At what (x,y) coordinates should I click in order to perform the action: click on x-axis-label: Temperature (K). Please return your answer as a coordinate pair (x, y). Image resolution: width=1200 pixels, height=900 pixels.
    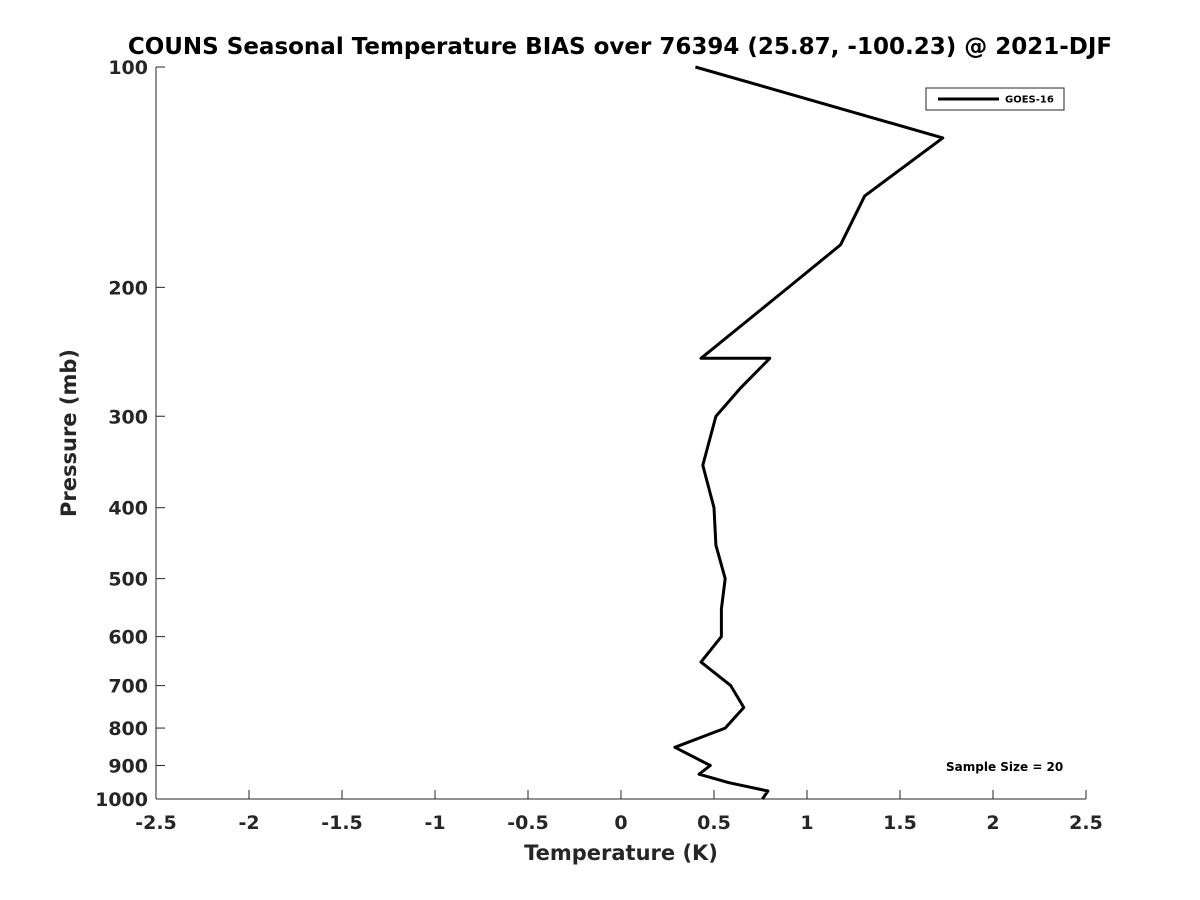
    Looking at the image, I should click on (621, 853).